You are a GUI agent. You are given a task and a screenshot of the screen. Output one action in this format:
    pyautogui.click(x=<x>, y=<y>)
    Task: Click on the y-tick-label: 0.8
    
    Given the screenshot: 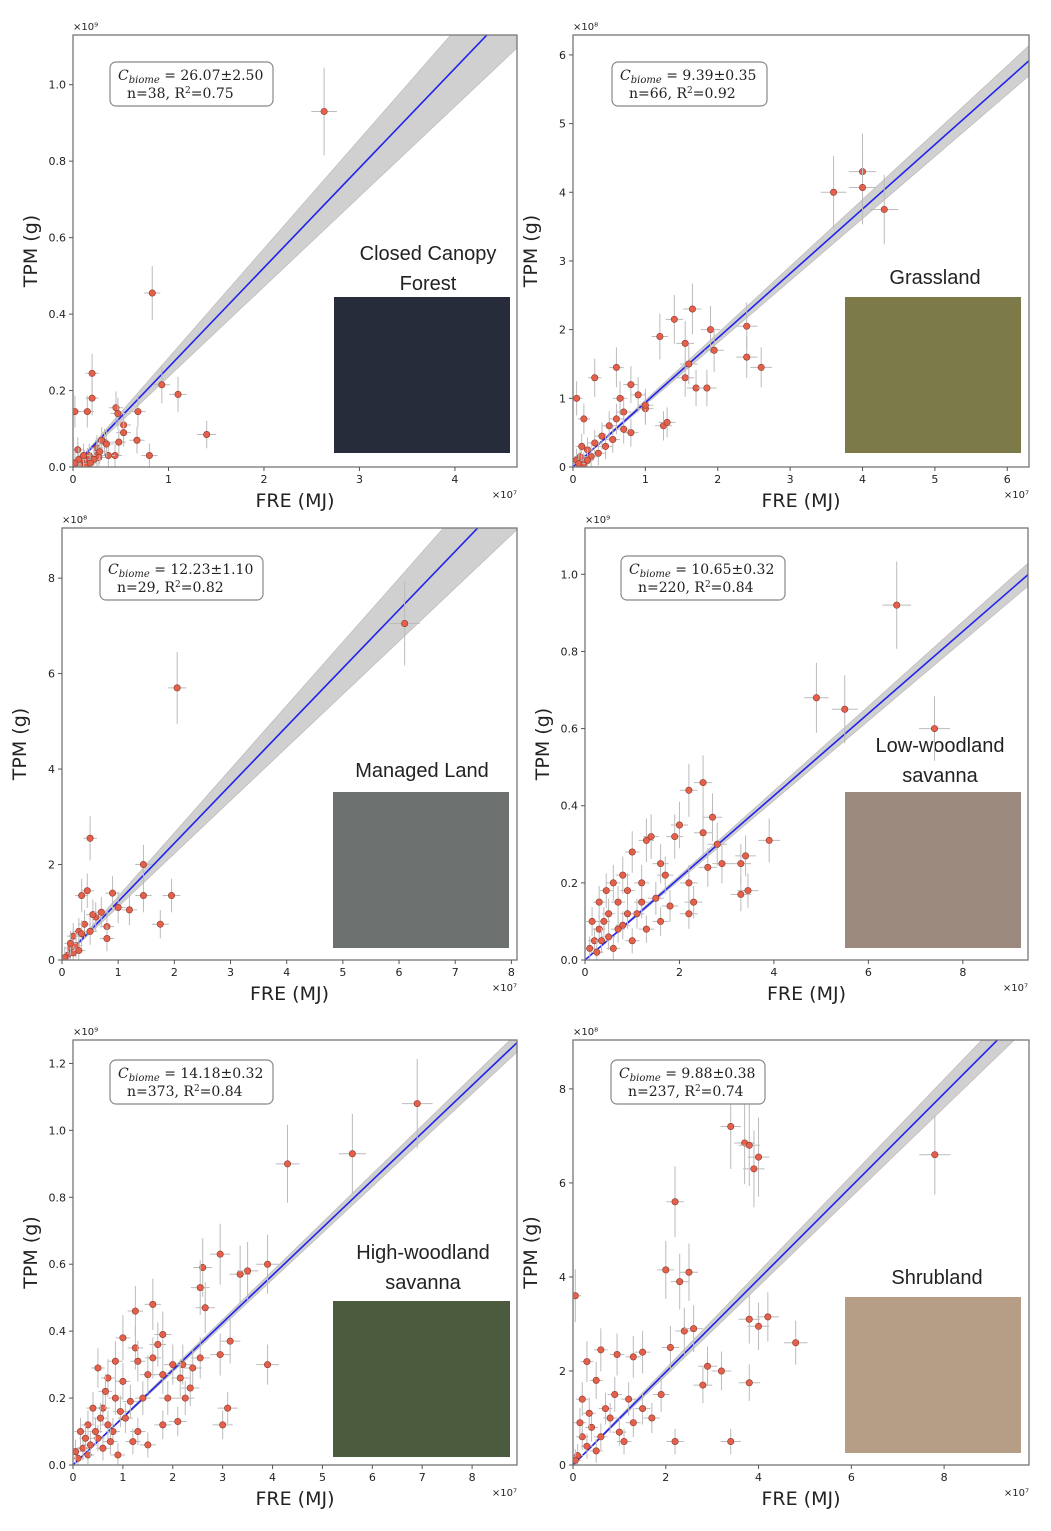 What is the action you would take?
    pyautogui.click(x=58, y=1197)
    